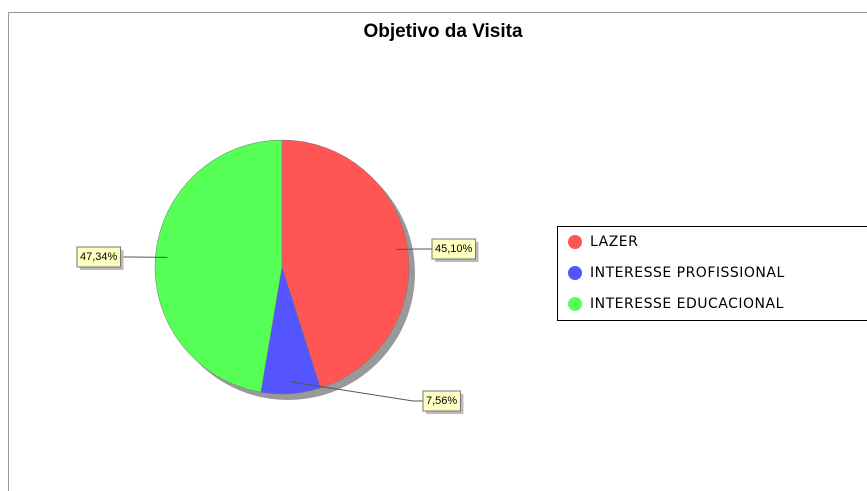 The height and width of the screenshot is (491, 867). I want to click on slice-label: 45,10%, so click(454, 249).